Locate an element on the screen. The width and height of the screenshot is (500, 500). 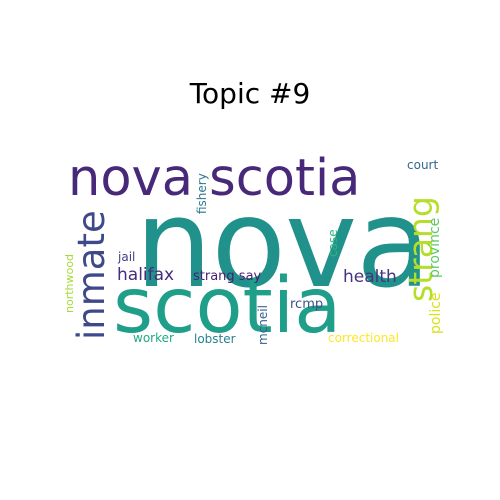
word-nova-scotia: nova scotia is located at coordinates (214, 178).